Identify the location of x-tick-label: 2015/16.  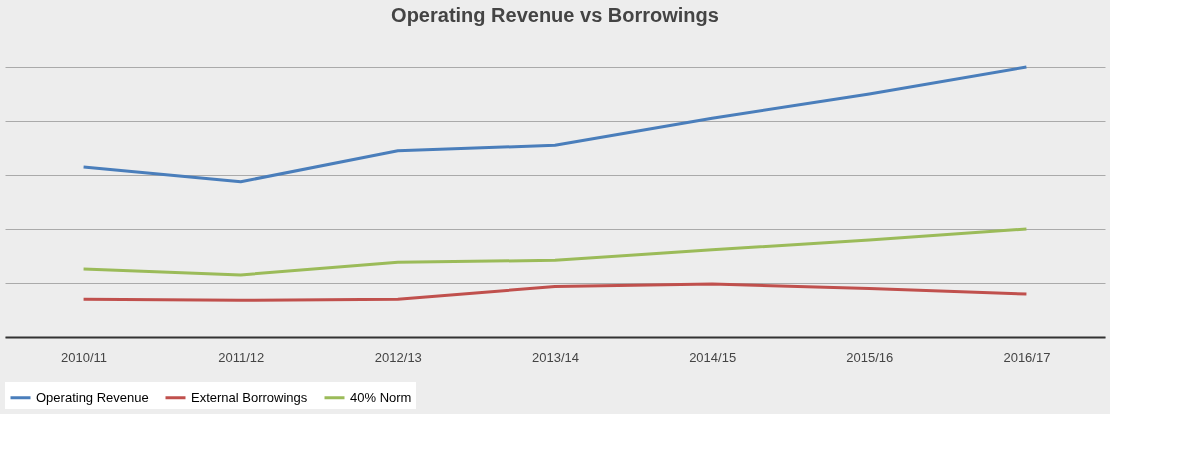
(870, 357).